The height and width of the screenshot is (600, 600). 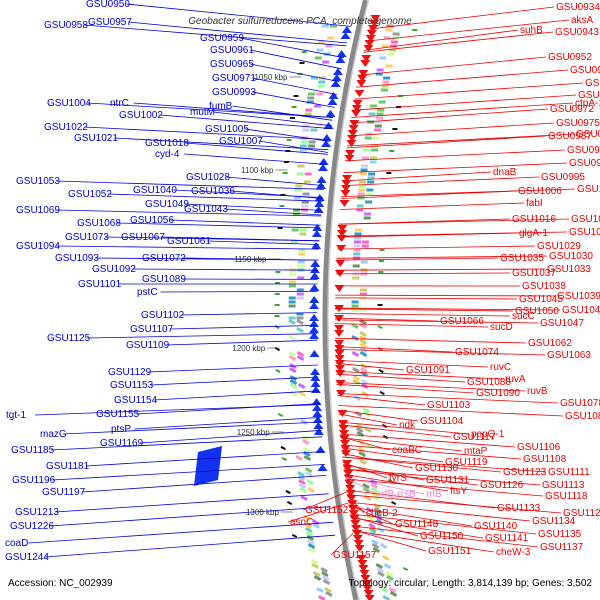 What do you see at coordinates (476, 451) in the screenshot?
I see `forward-gene-label: mtaP` at bounding box center [476, 451].